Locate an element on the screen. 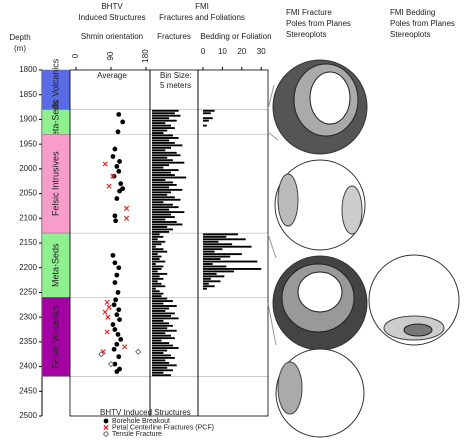  bhtv-subtitle: Induced Structures is located at coordinates (111, 17).